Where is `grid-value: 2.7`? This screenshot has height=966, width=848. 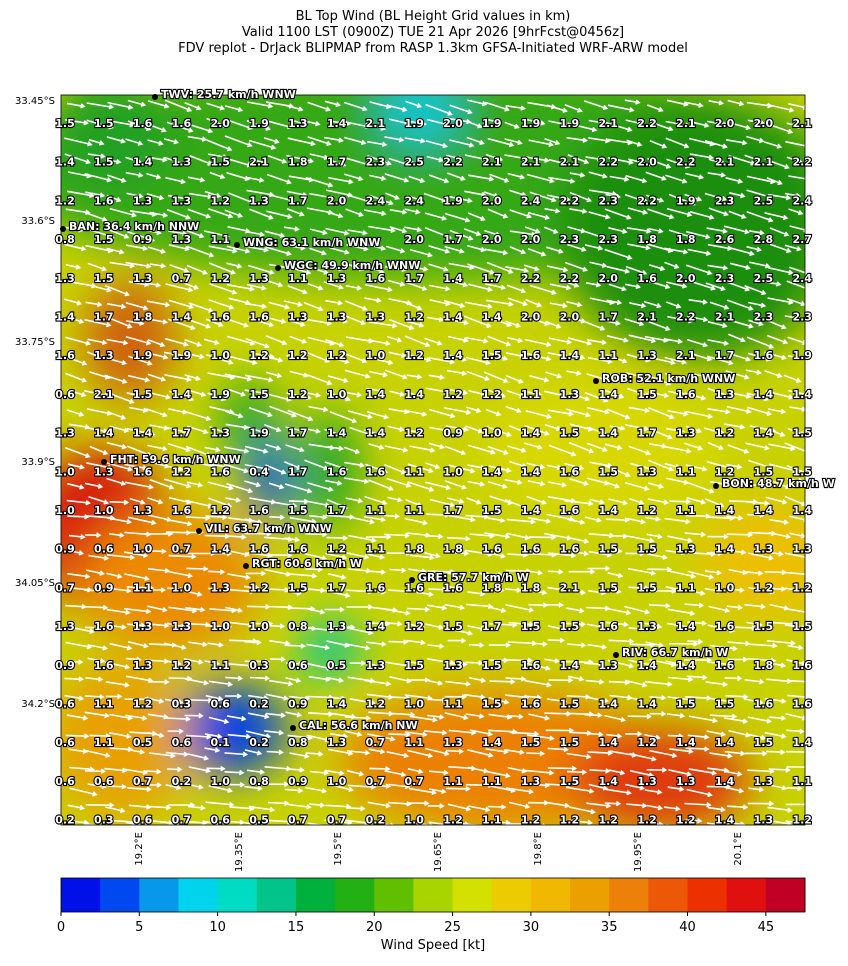
grid-value: 2.7 is located at coordinates (802, 239).